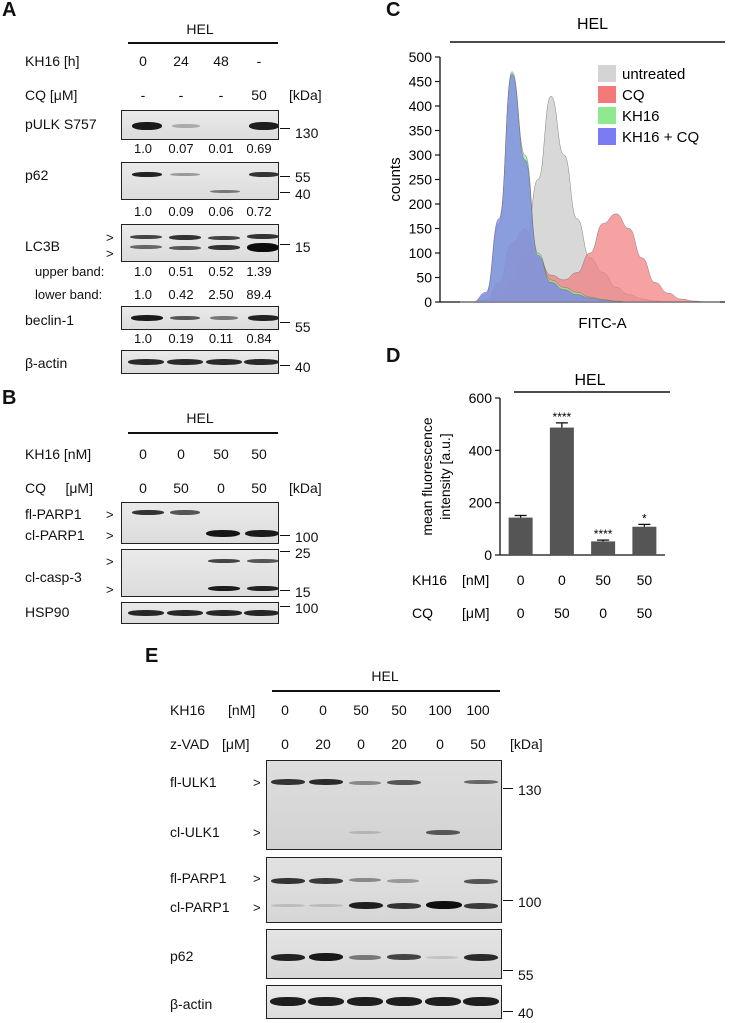  Describe the element at coordinates (323, 710) in the screenshot. I see `e-kh16-val: 0` at that location.